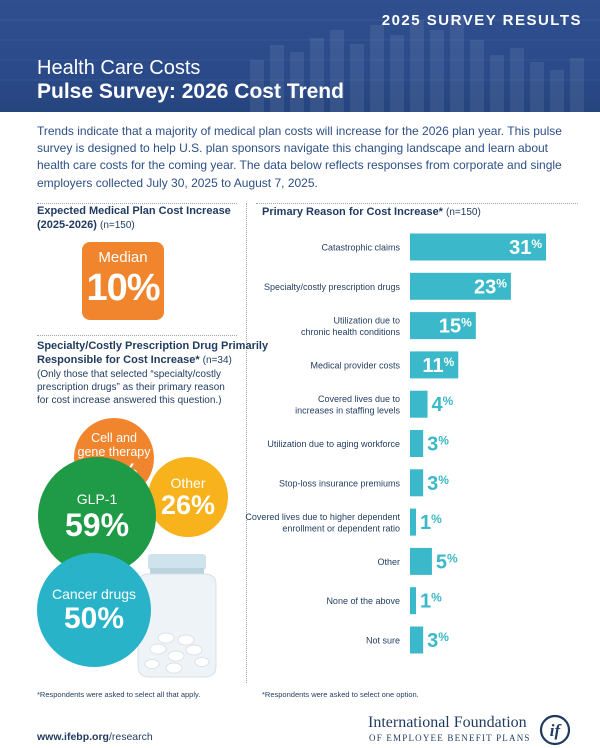  What do you see at coordinates (340, 483) in the screenshot?
I see `bar-category-label: Stop-loss insurance premiums` at bounding box center [340, 483].